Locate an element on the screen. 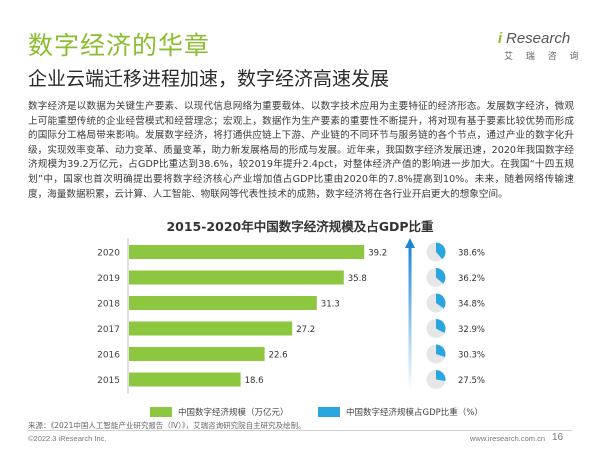  share-value-label: 34.8% is located at coordinates (471, 305).